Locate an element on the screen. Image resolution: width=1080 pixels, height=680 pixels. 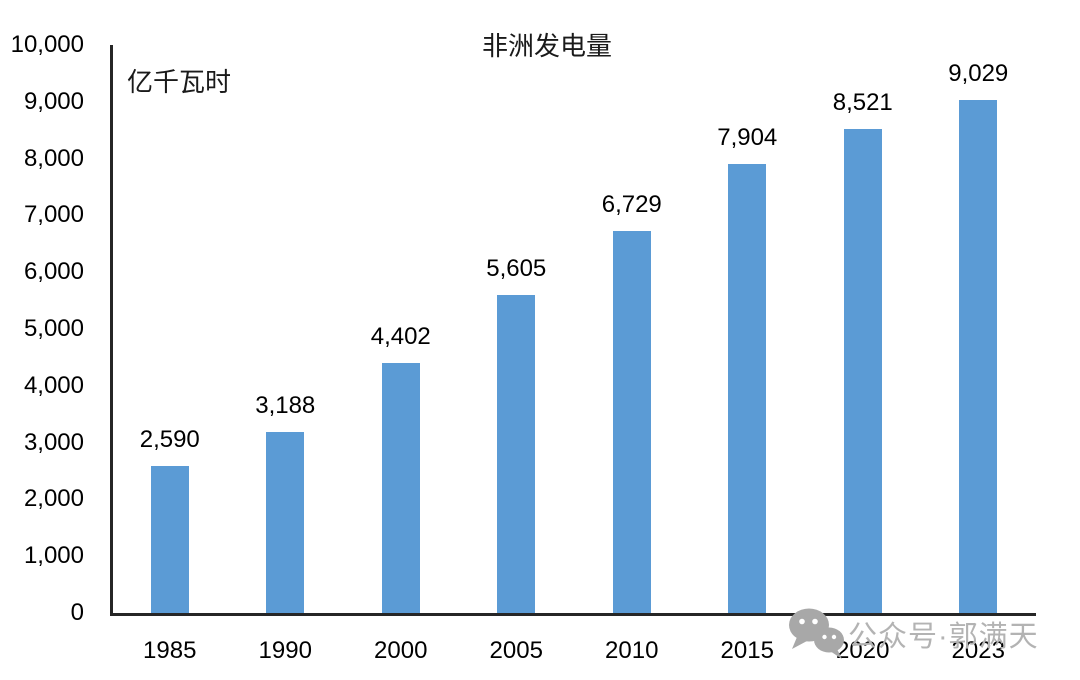
x-tick-label-2023: 2023 is located at coordinates (978, 650).